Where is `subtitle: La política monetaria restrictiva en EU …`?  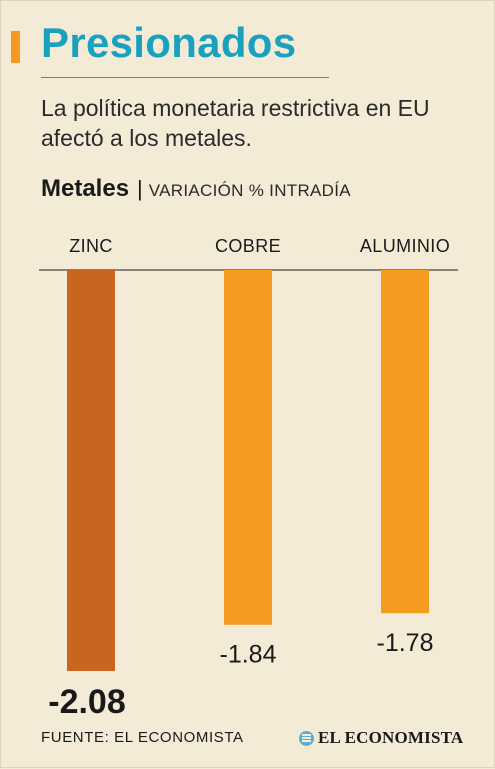
subtitle: La política monetaria restrictiva en EU … is located at coordinates (235, 123).